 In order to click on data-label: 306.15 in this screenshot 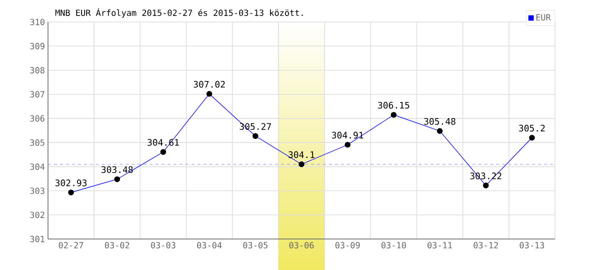, I will do `click(394, 105)`.